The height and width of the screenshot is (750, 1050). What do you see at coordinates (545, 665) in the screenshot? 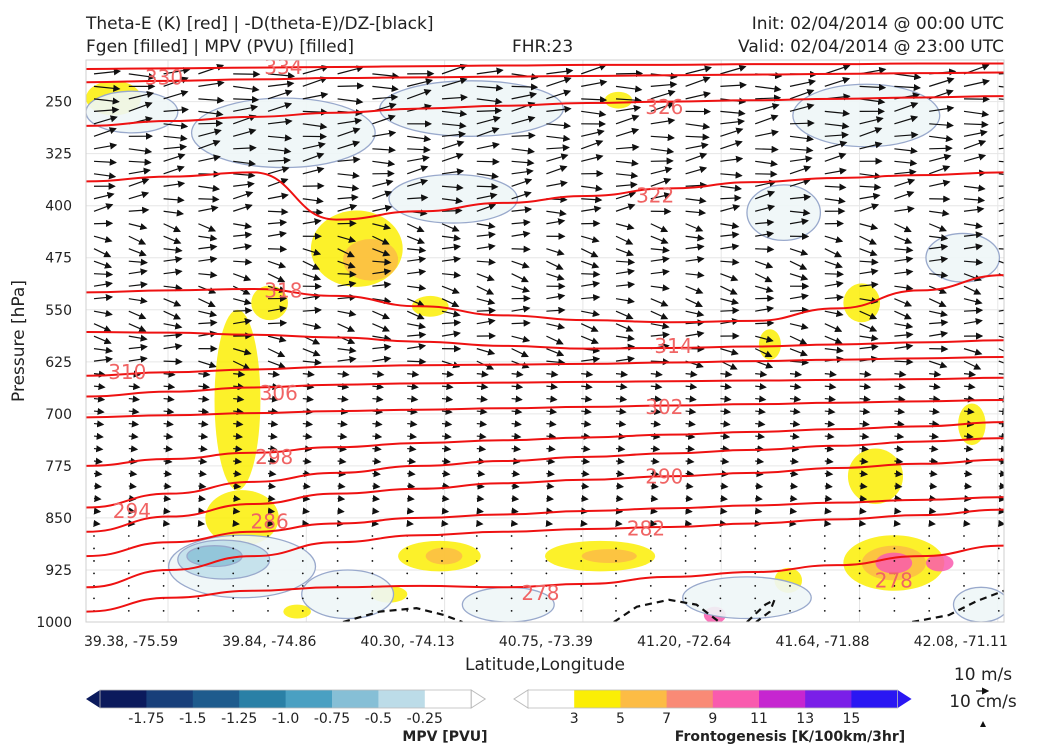
I see `x-axis-label: Latitude,Longitude` at bounding box center [545, 665].